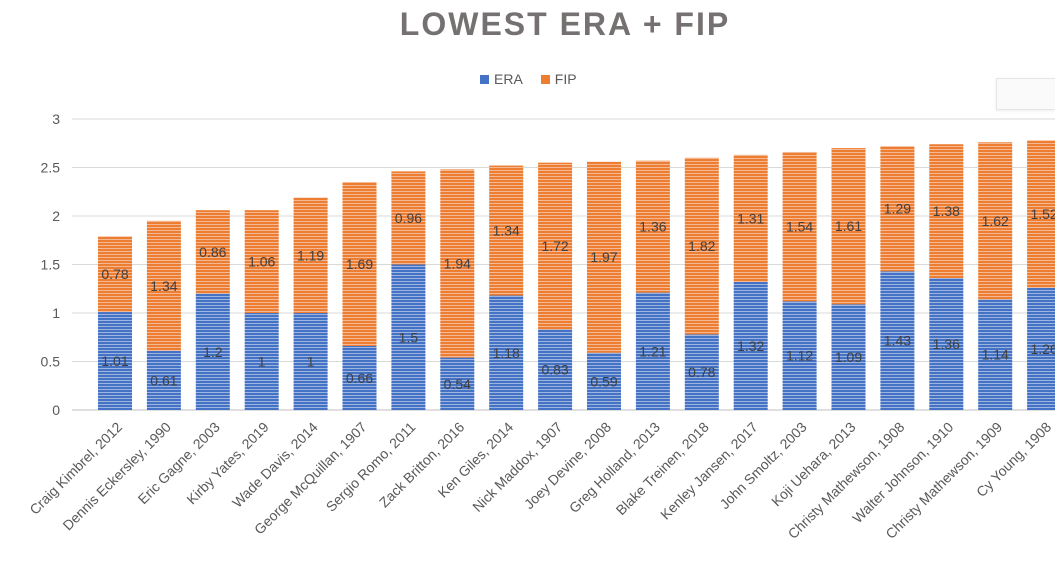 Image resolution: width=1055 pixels, height=569 pixels. I want to click on data-label-fip: 1.29, so click(897, 209).